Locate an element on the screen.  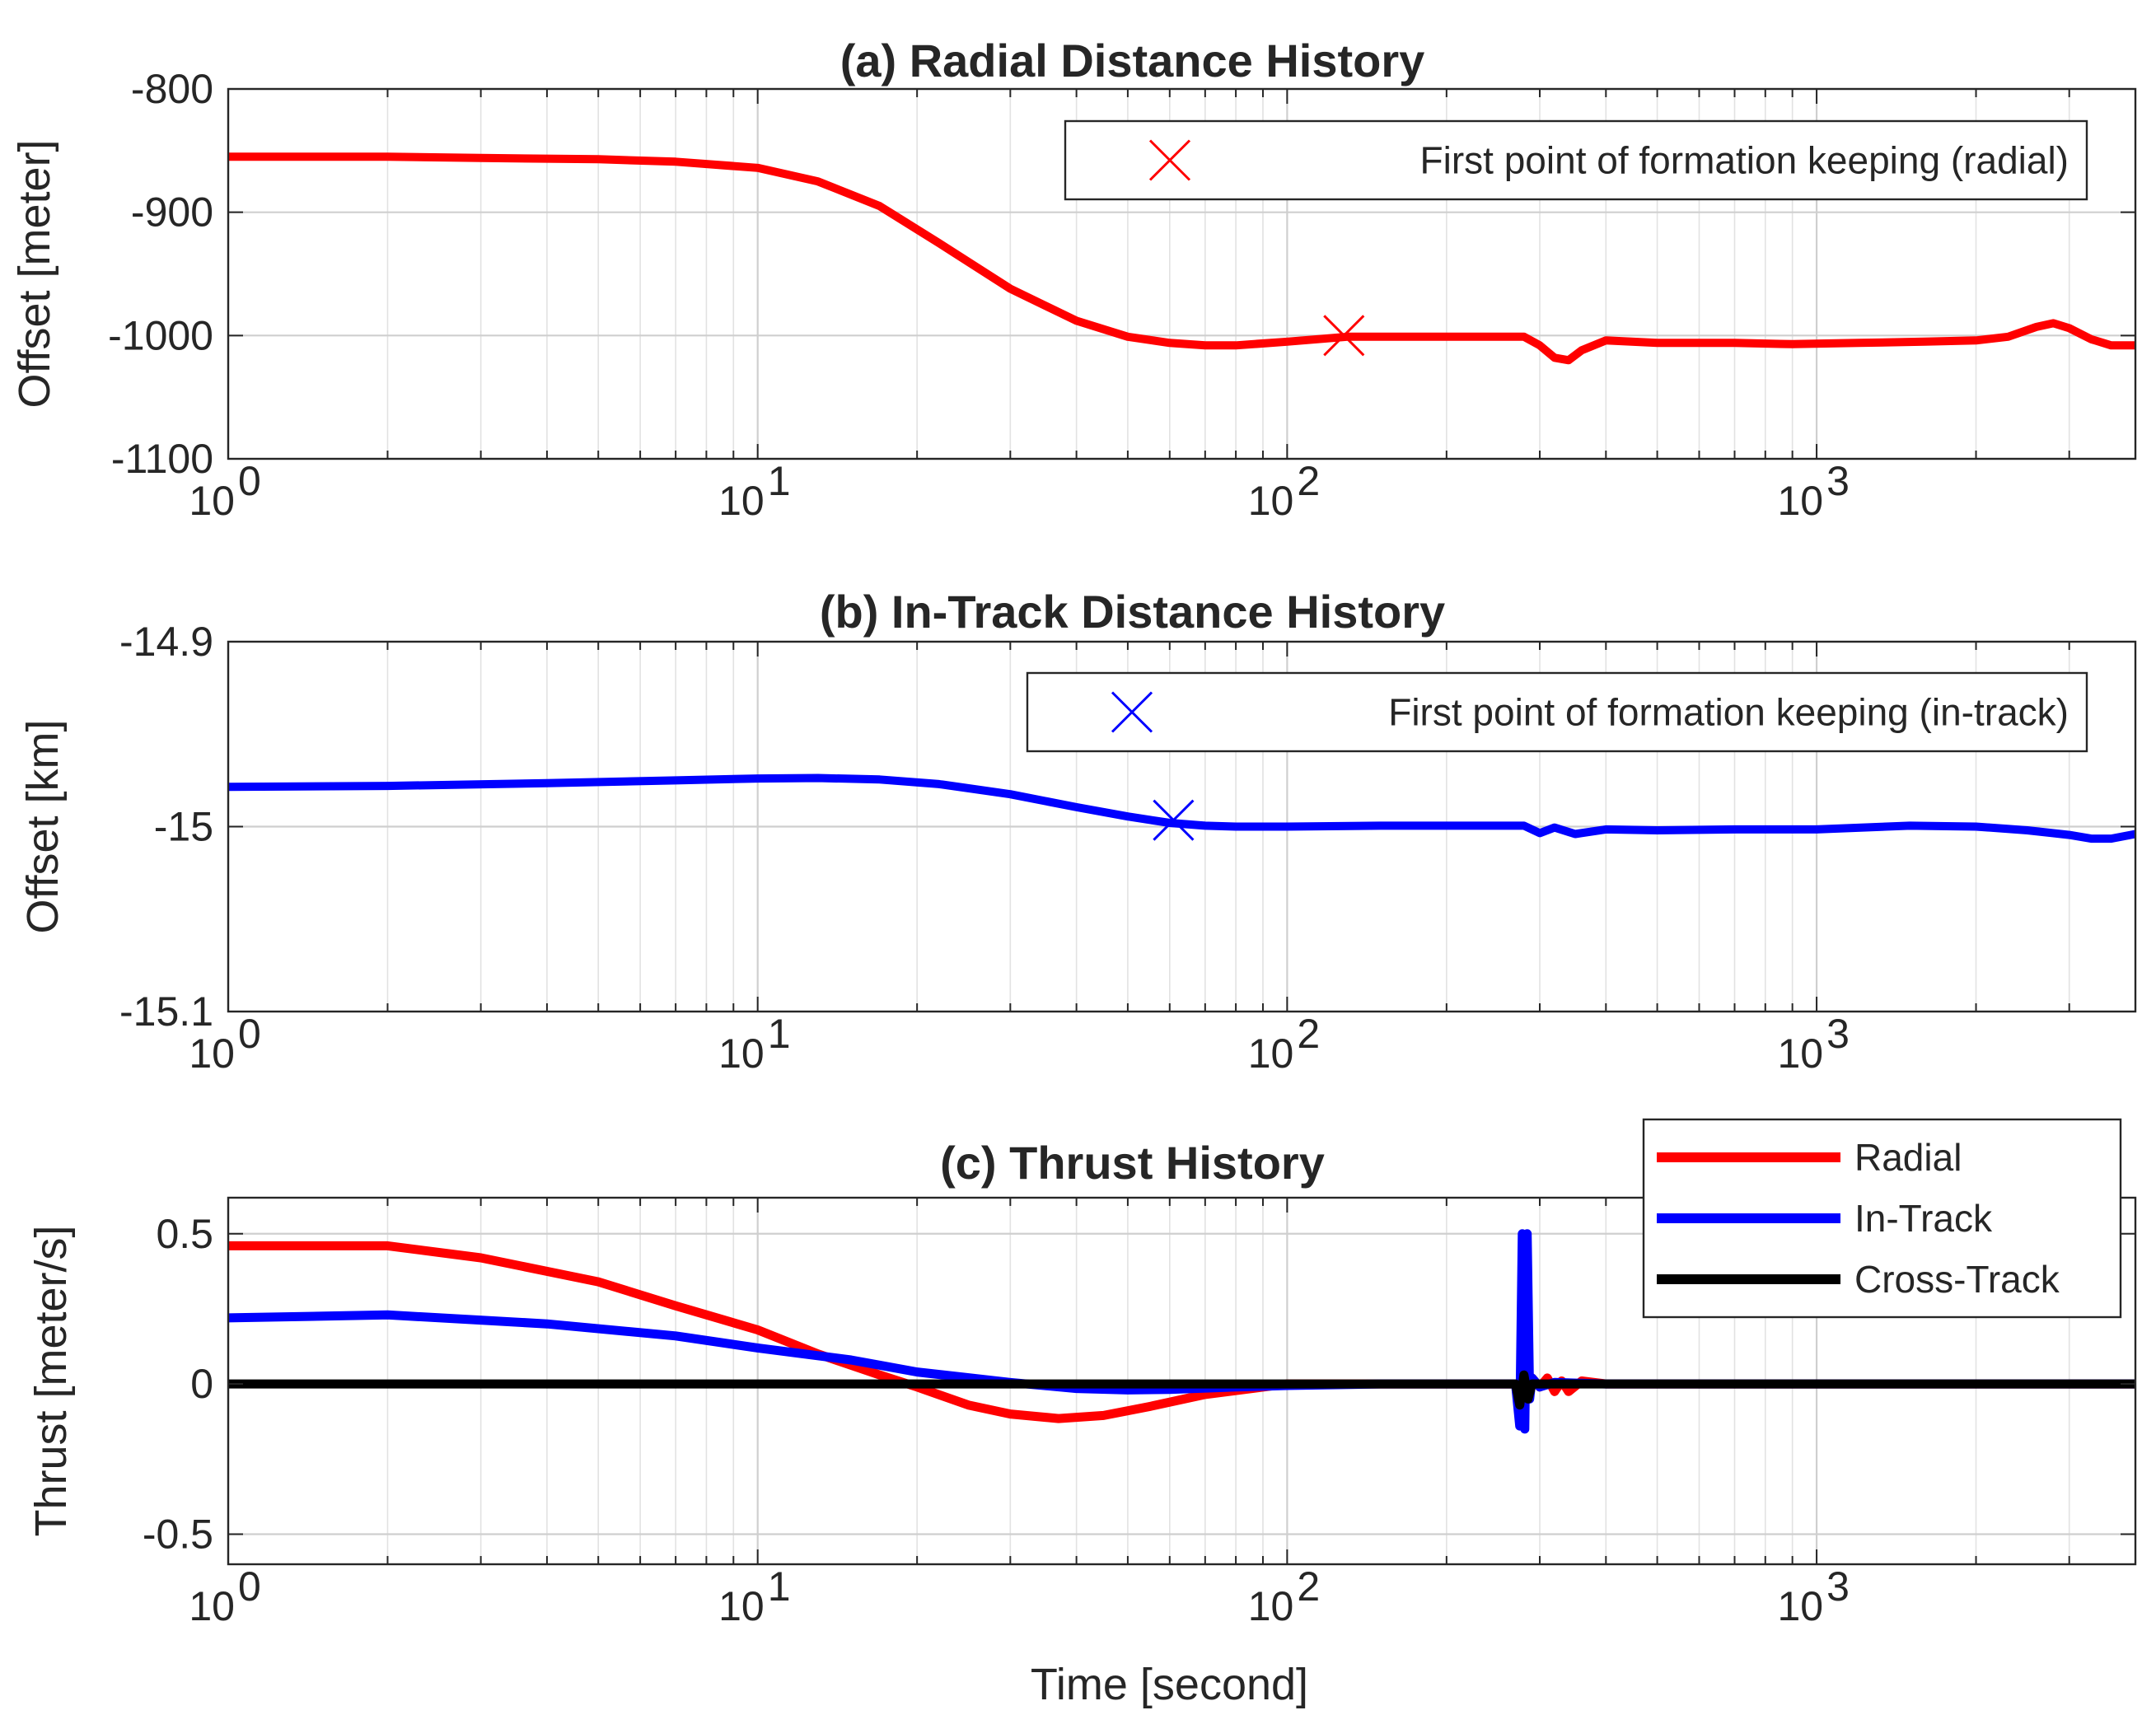
series-line-radial-distance is located at coordinates (1181, 258).